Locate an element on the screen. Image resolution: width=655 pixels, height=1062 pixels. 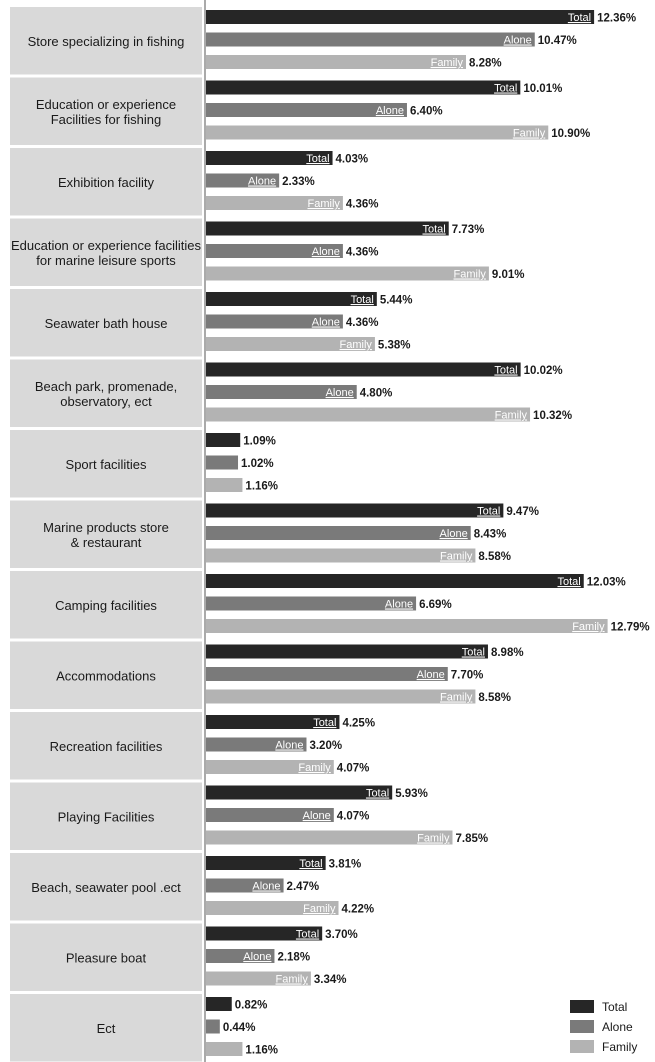
value-label: 10.32% is located at coordinates (552, 416).